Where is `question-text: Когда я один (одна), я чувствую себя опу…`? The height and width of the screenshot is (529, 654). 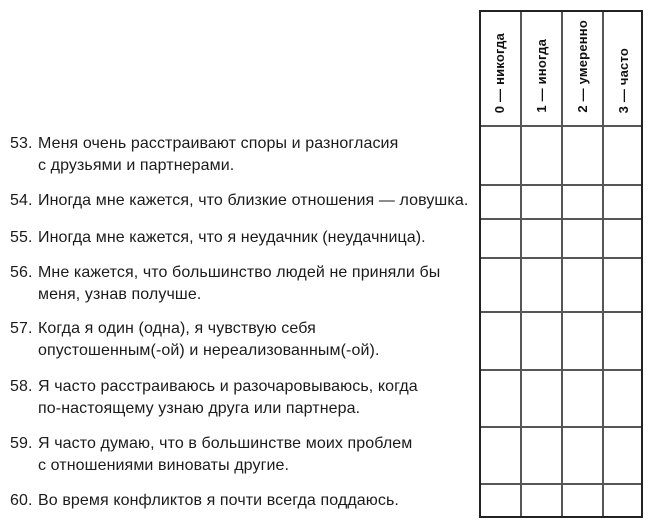
question-text: Когда я один (одна), я чувствую себя опу… is located at coordinates (209, 339).